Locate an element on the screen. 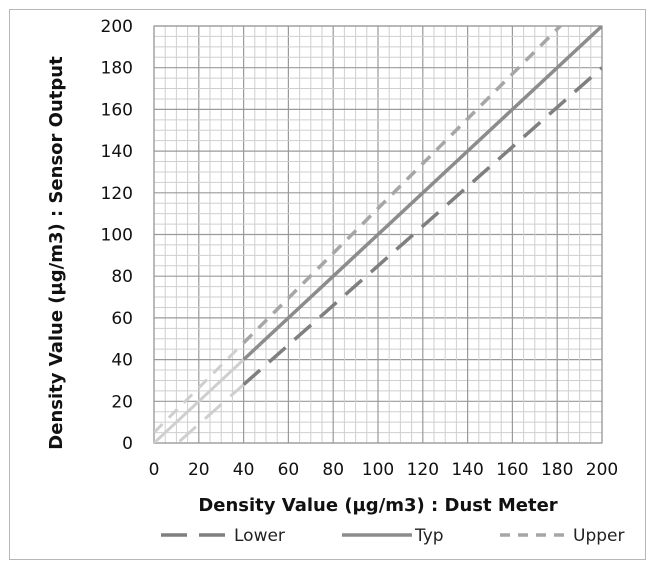 This screenshot has width=656, height=569. y-tick-label: 0 is located at coordinates (127, 444).